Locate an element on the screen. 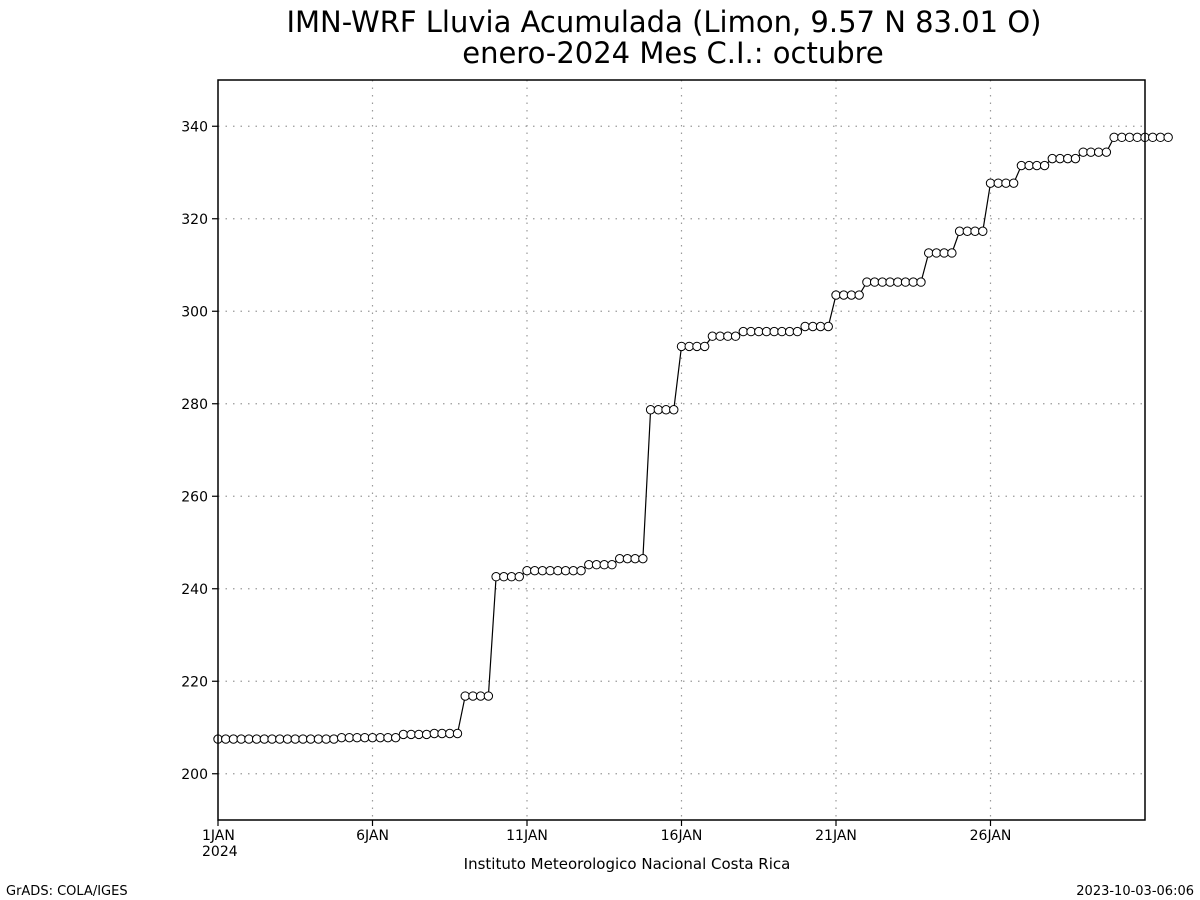  x-tick-label: 1JAN is located at coordinates (218, 836).